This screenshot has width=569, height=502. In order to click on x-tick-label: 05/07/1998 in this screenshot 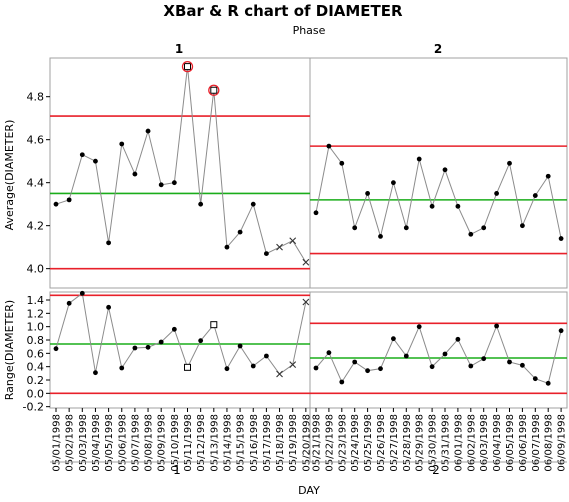, I will do `click(135, 443)`.